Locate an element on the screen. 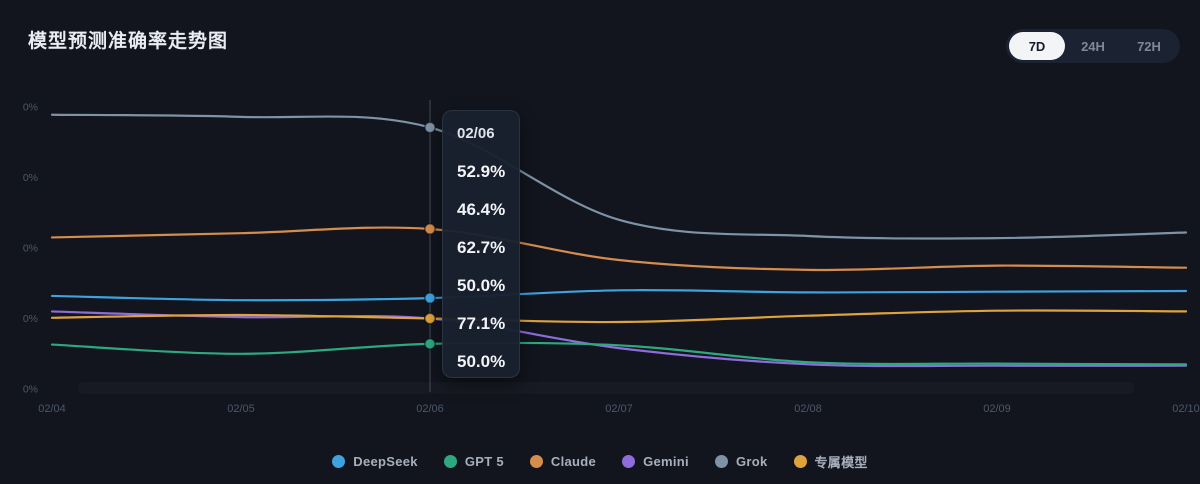 Image resolution: width=1200 pixels, height=484 pixels. page-title: 模型预测准确率走势图 is located at coordinates (128, 41).